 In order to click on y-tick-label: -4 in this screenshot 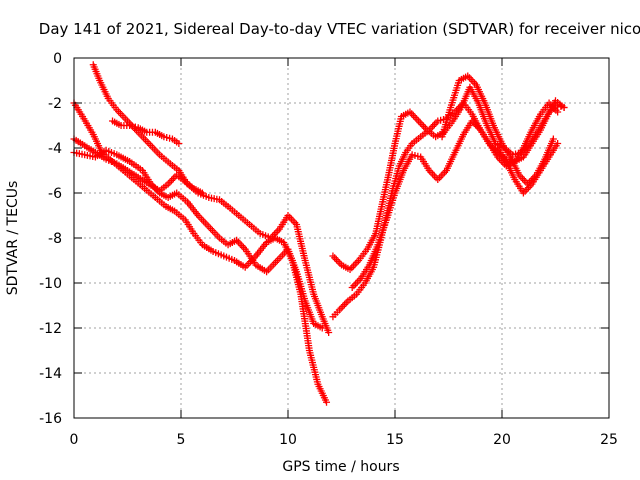, I will do `click(55, 149)`.